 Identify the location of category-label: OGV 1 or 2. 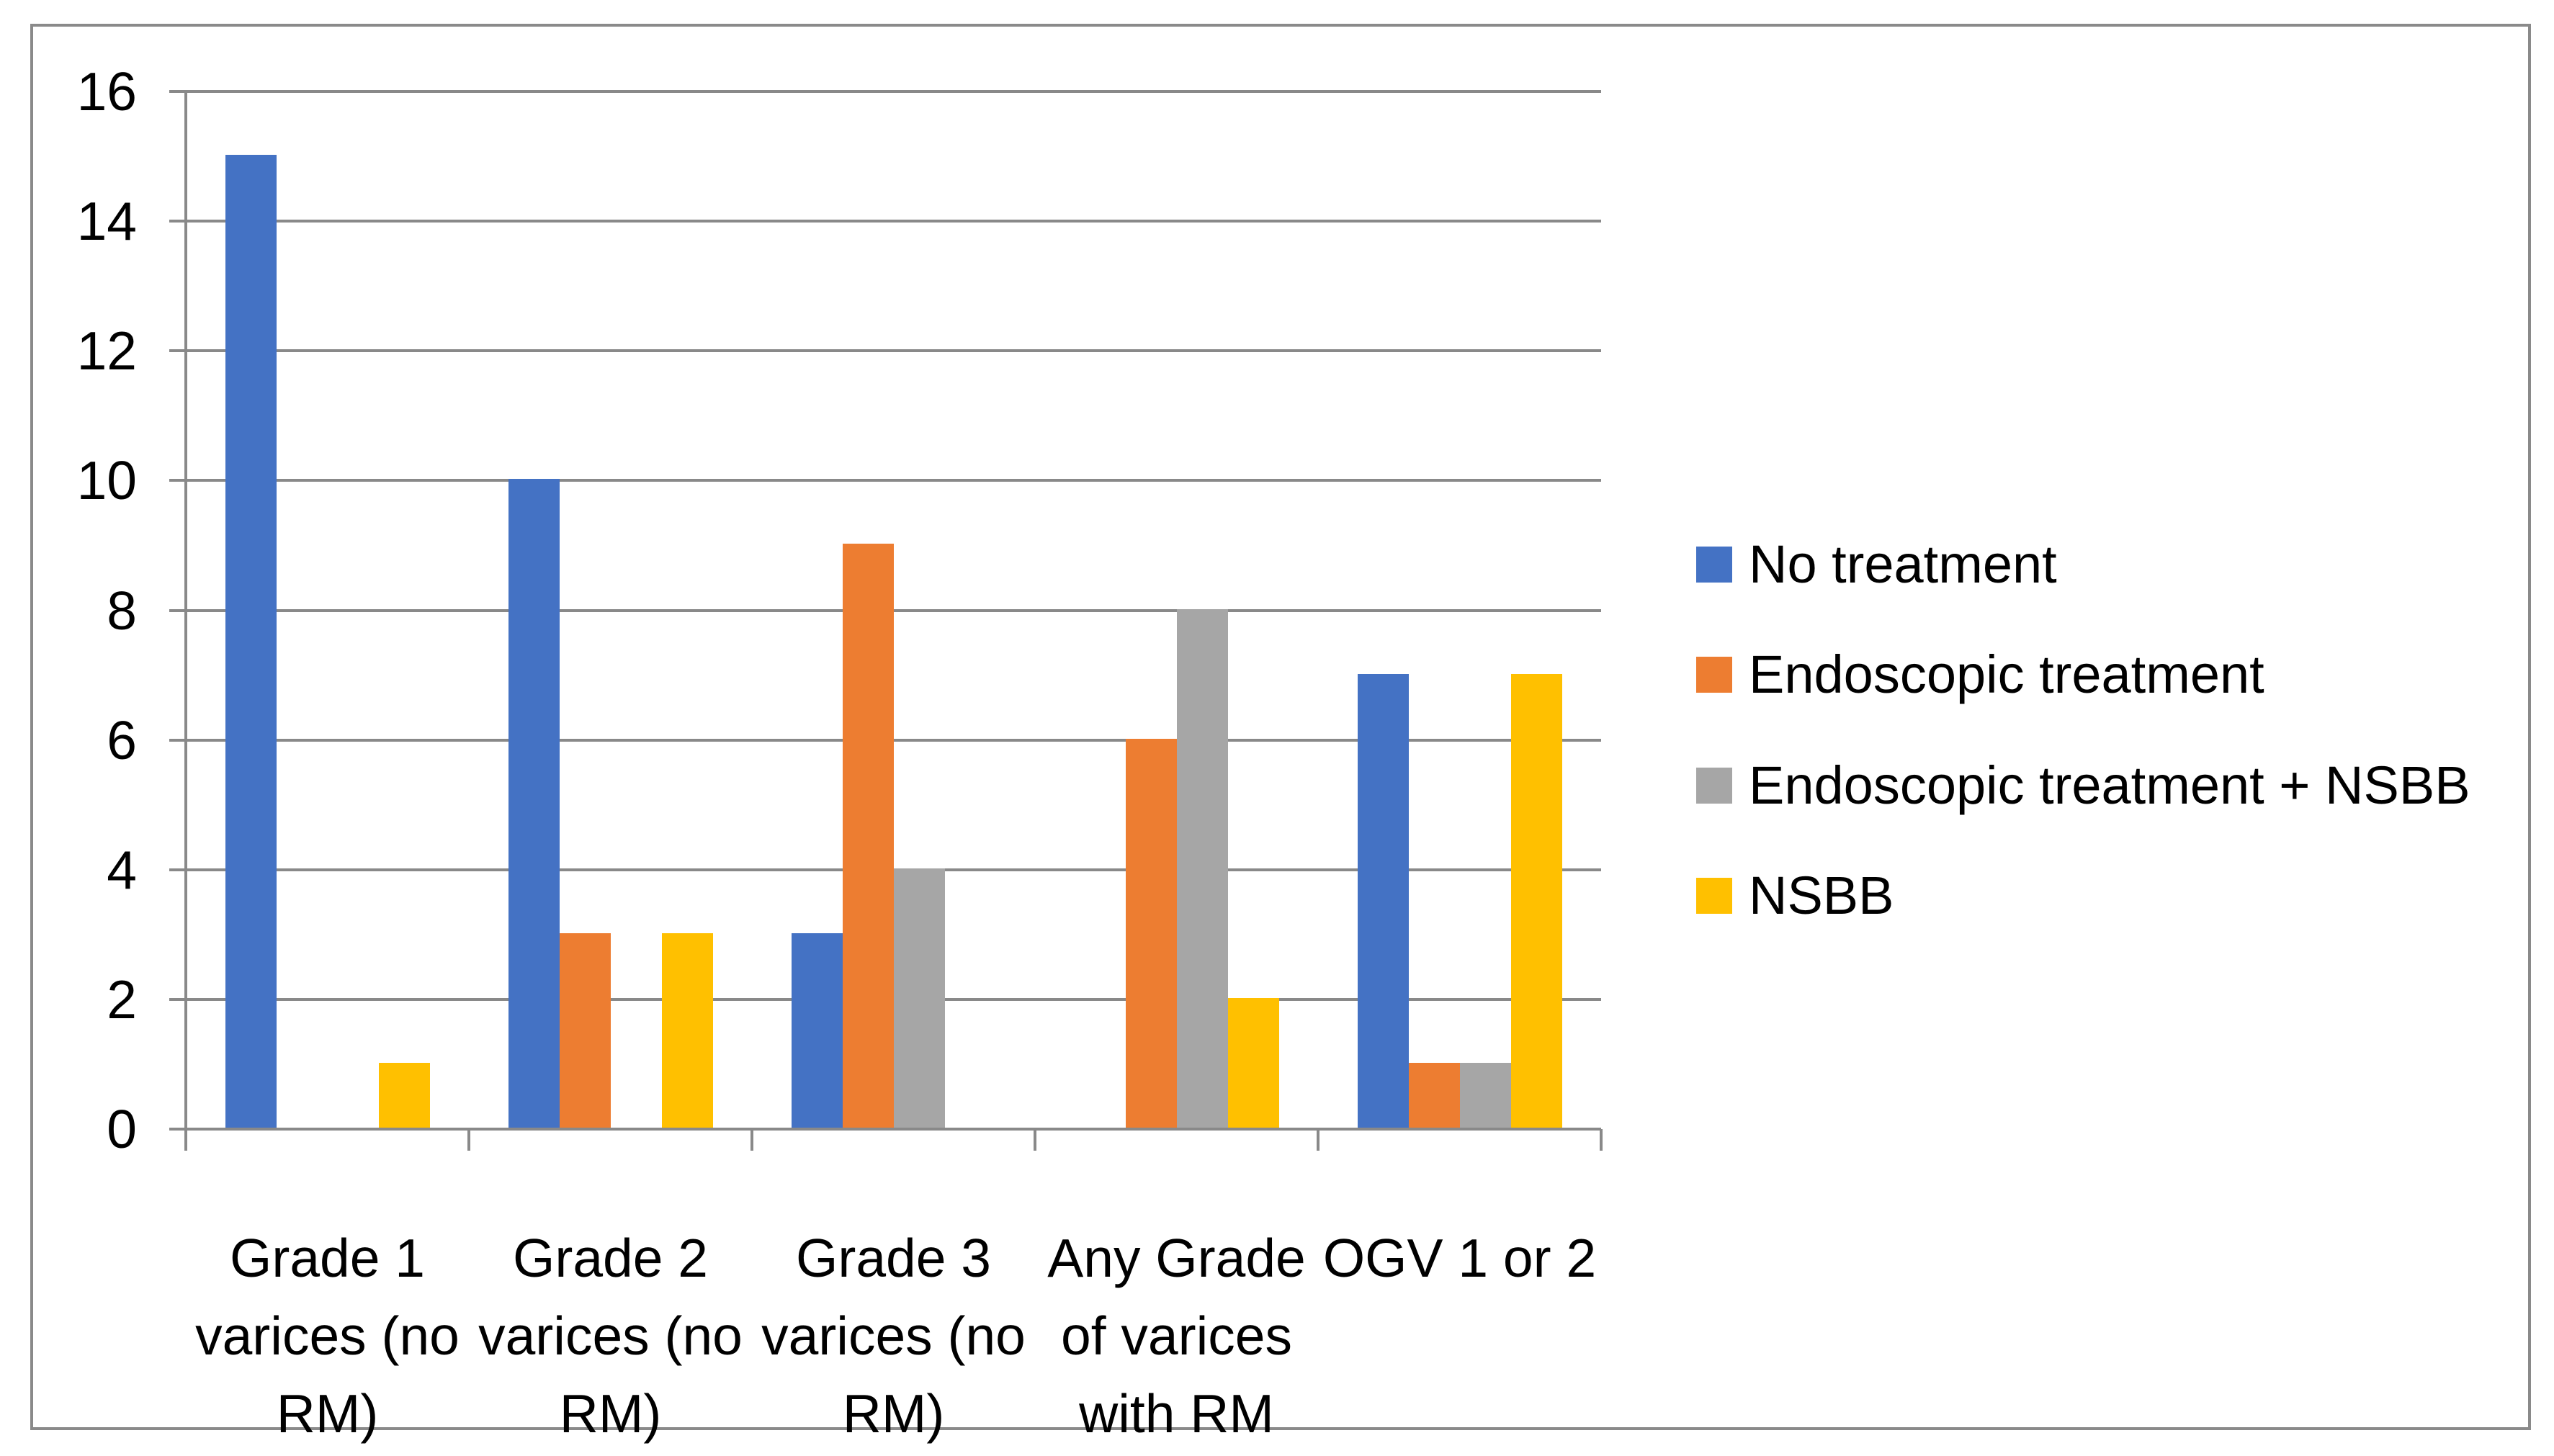
(1459, 1258).